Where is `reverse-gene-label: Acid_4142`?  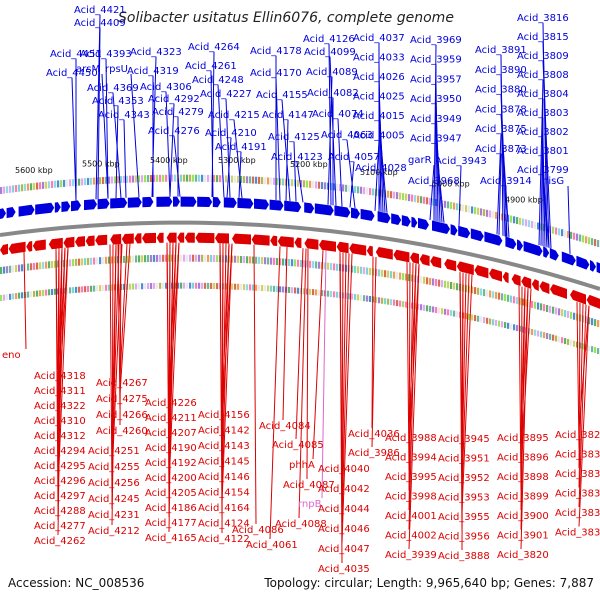 reverse-gene-label: Acid_4142 is located at coordinates (224, 431).